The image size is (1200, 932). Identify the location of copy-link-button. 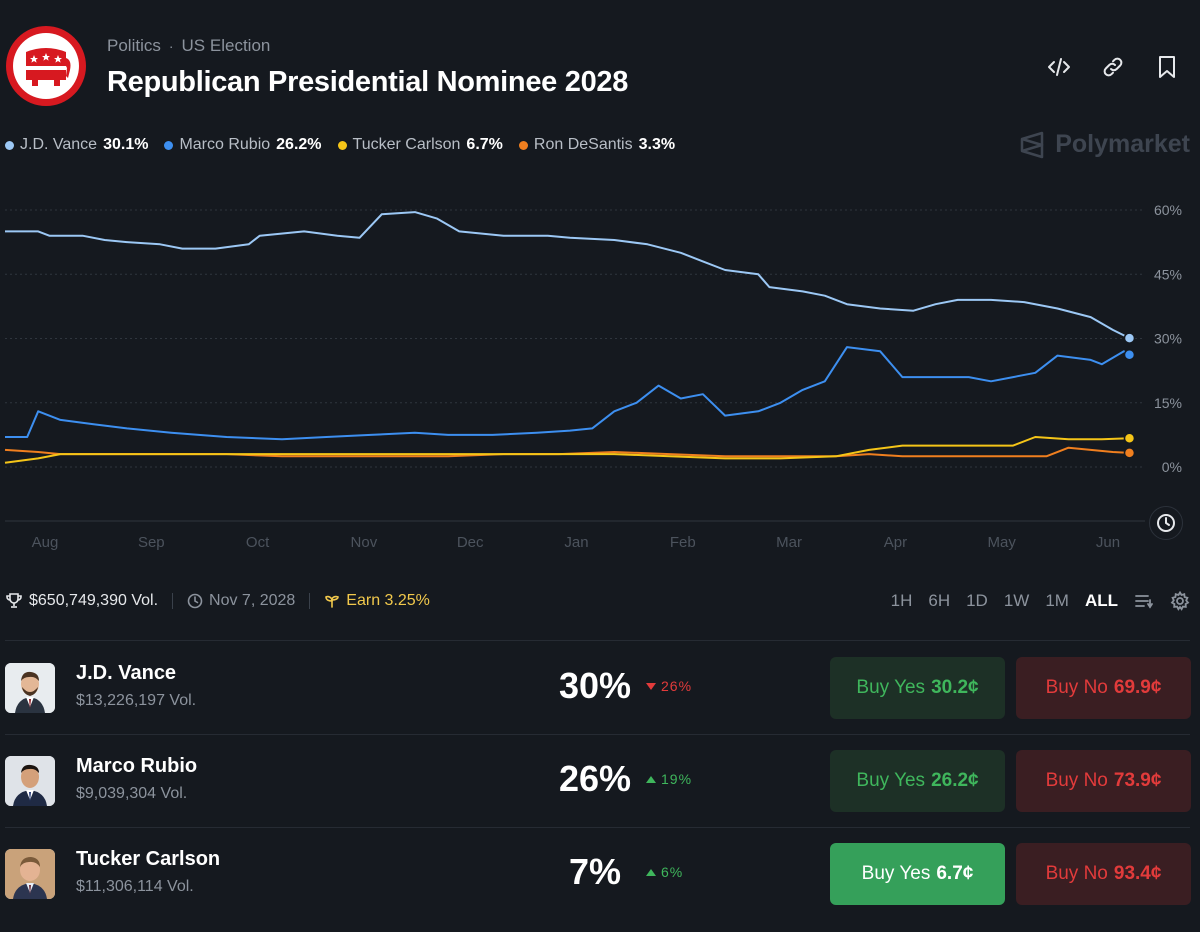
(1113, 67).